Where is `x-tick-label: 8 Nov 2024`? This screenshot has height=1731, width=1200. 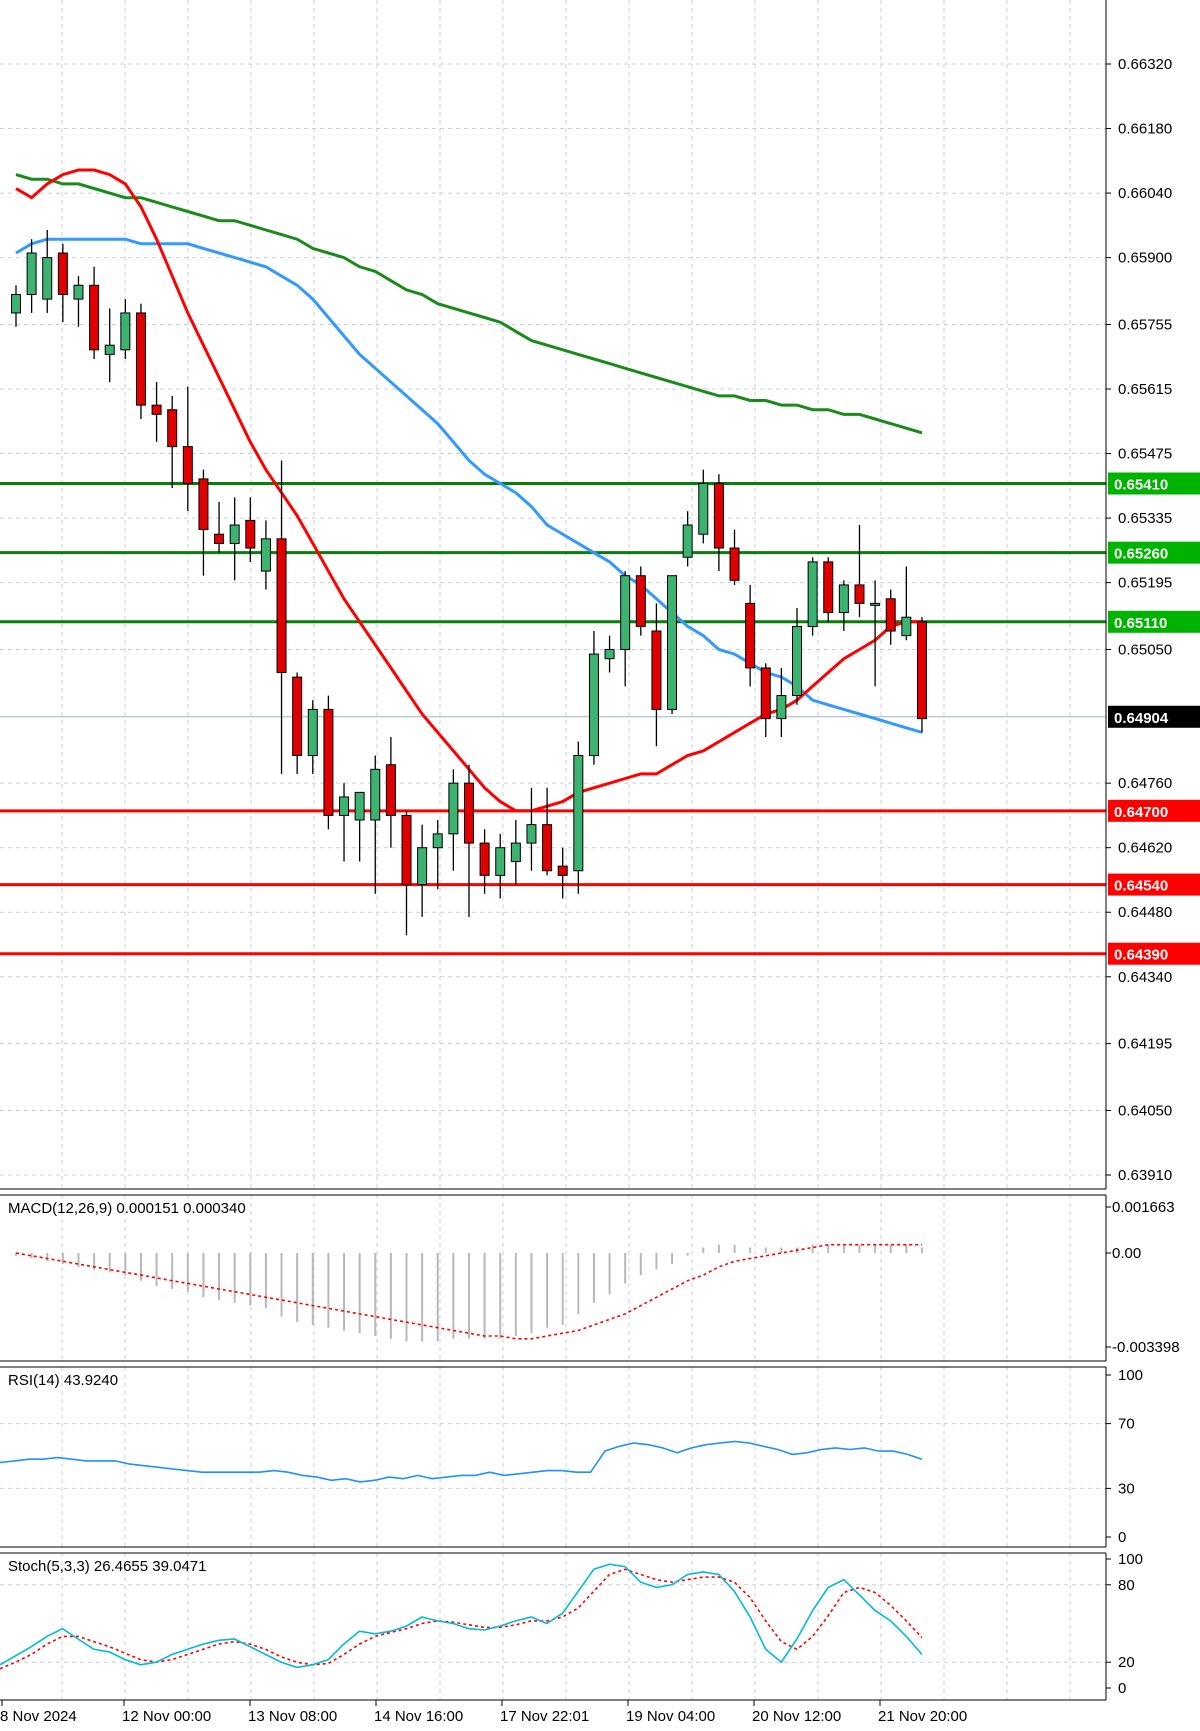
x-tick-label: 8 Nov 2024 is located at coordinates (38, 1716).